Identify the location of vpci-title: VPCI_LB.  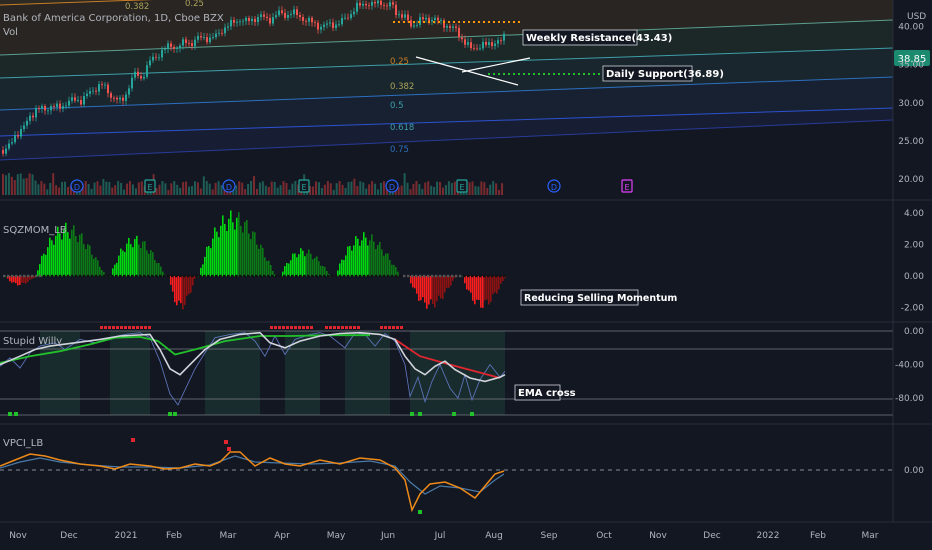
(23, 443).